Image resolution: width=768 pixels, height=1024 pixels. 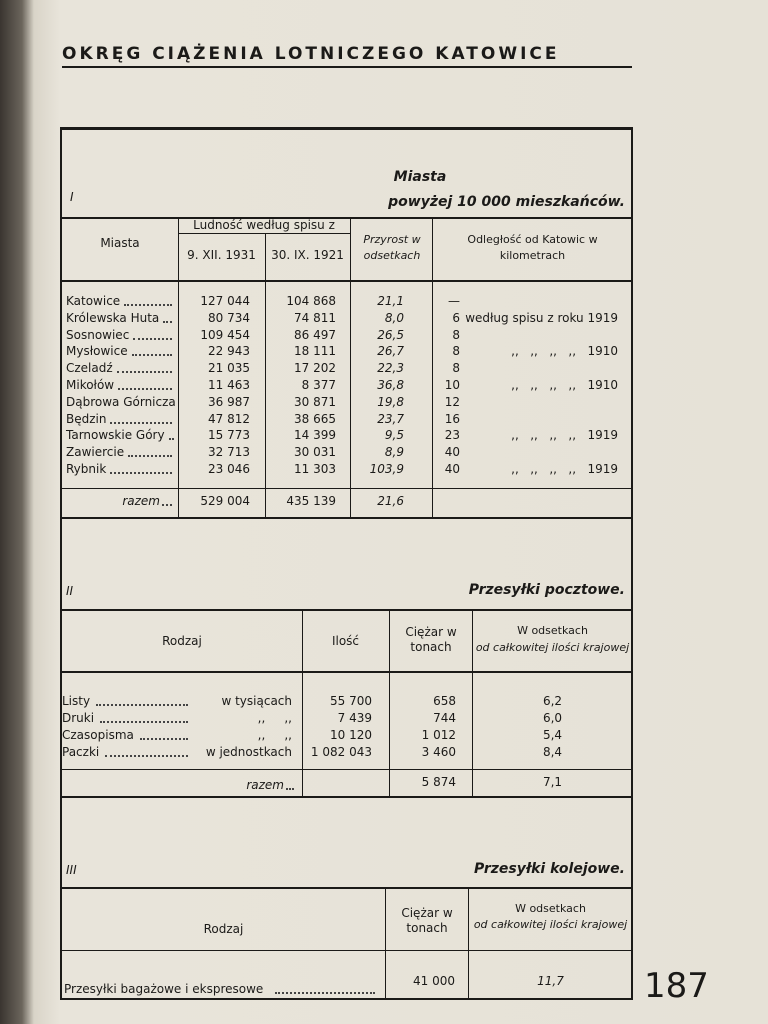 What do you see at coordinates (311, 54) in the screenshot?
I see `page-title: OKRĘG CIĄŻENIA LOTNICZEGO KATOWICE` at bounding box center [311, 54].